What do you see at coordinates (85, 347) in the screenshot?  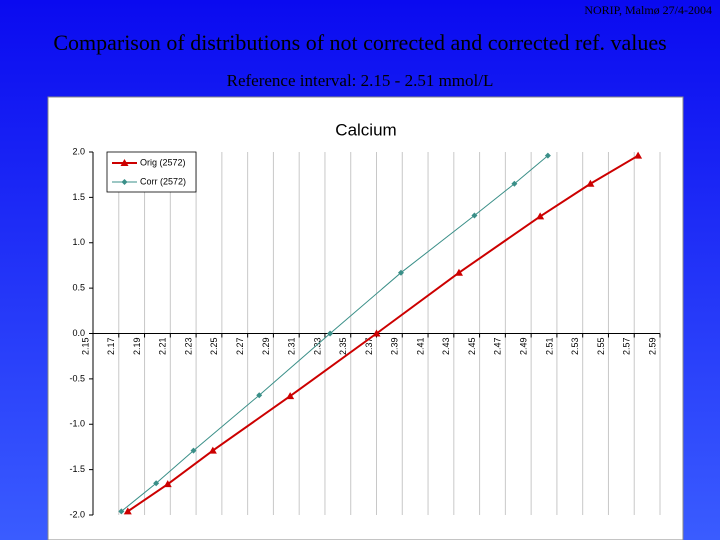 I see `x-tick-label: 2.15` at bounding box center [85, 347].